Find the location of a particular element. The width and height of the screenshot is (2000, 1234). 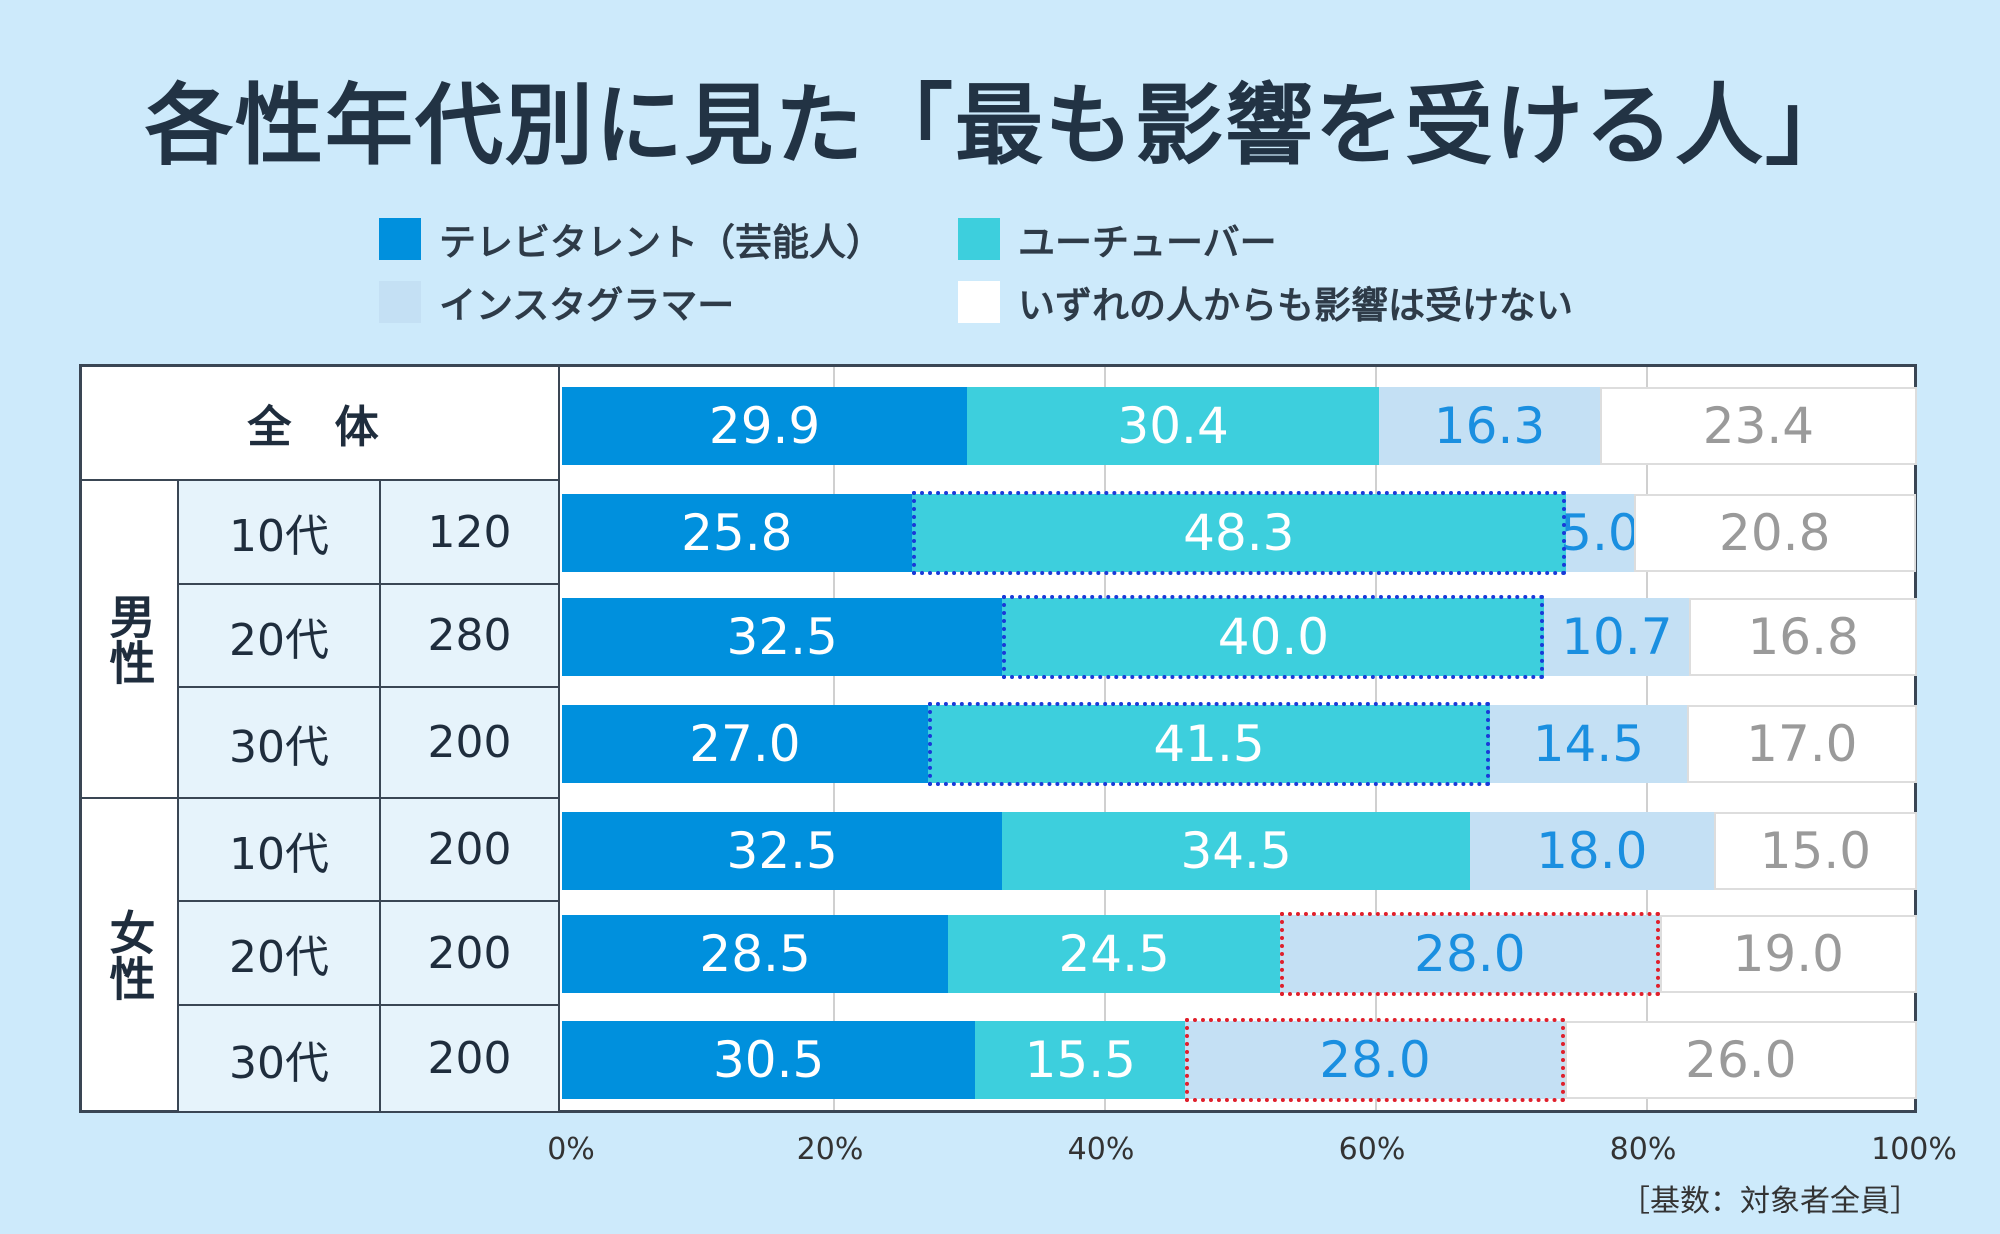

bar-segment: 23.4 is located at coordinates (1758, 426).